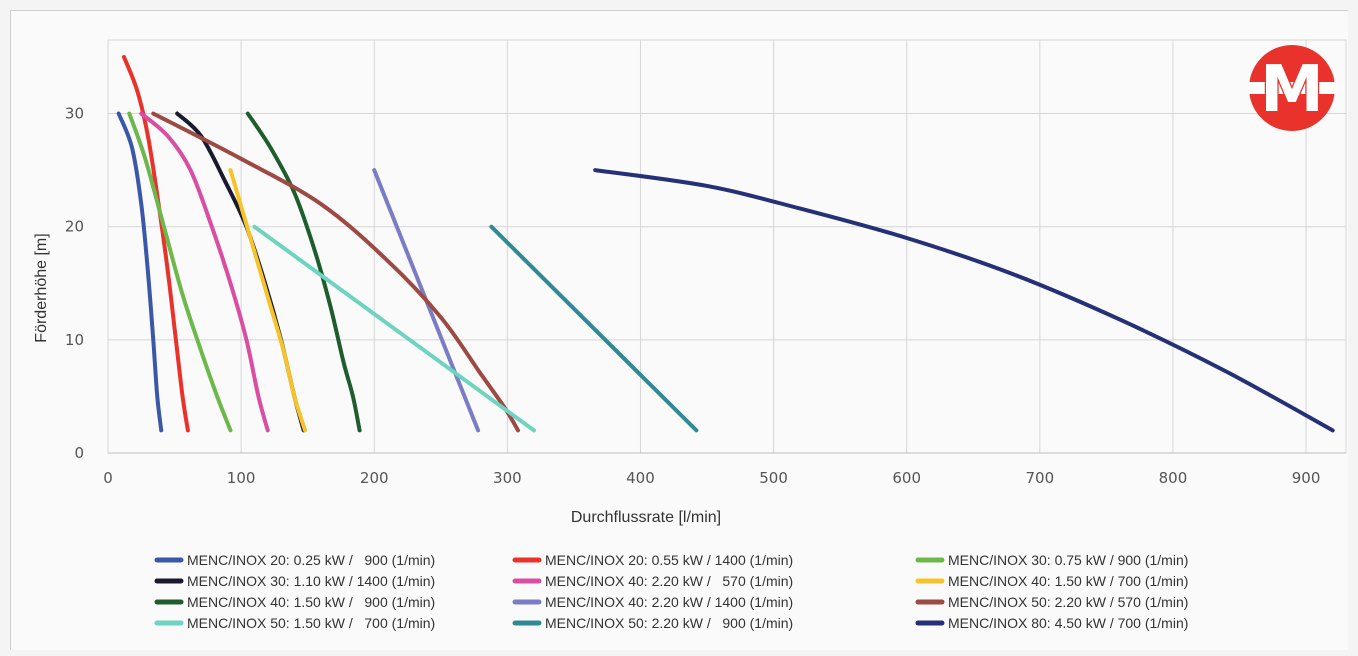 The height and width of the screenshot is (656, 1358). Describe the element at coordinates (669, 623) in the screenshot. I see `legend-label-11: MENC/INOX 50: 2.20 kW / 900 (1/min)` at that location.